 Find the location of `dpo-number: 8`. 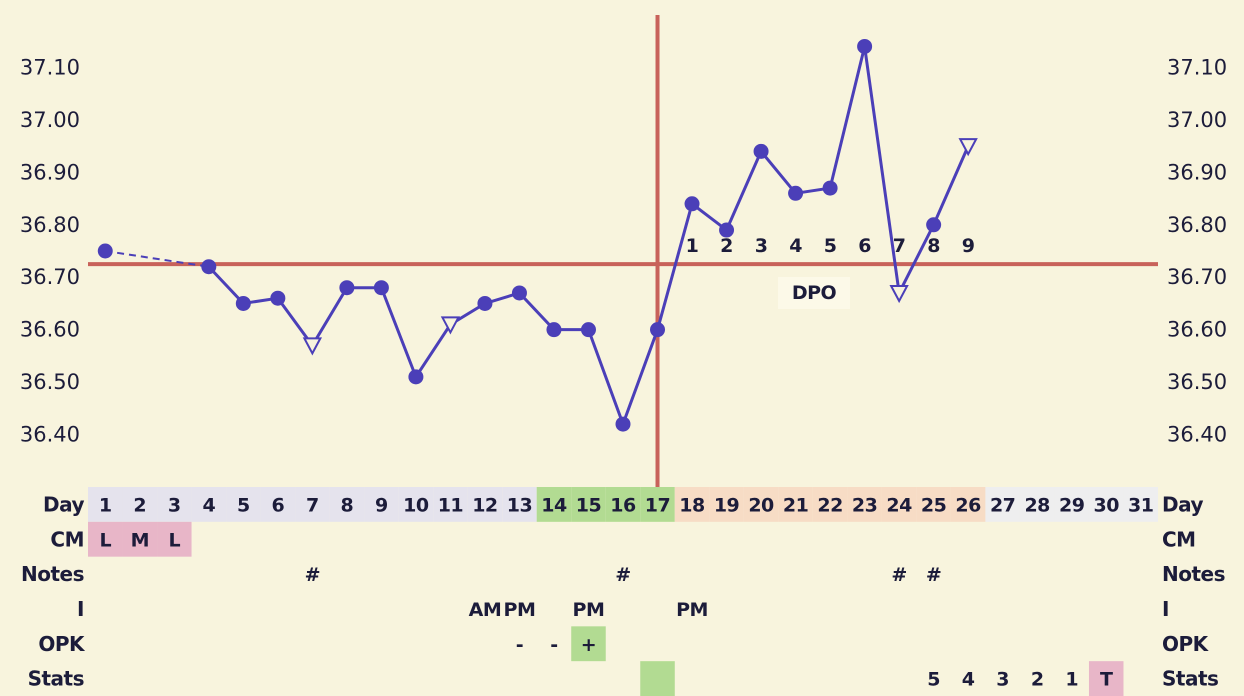

dpo-number: 8 is located at coordinates (933, 246).